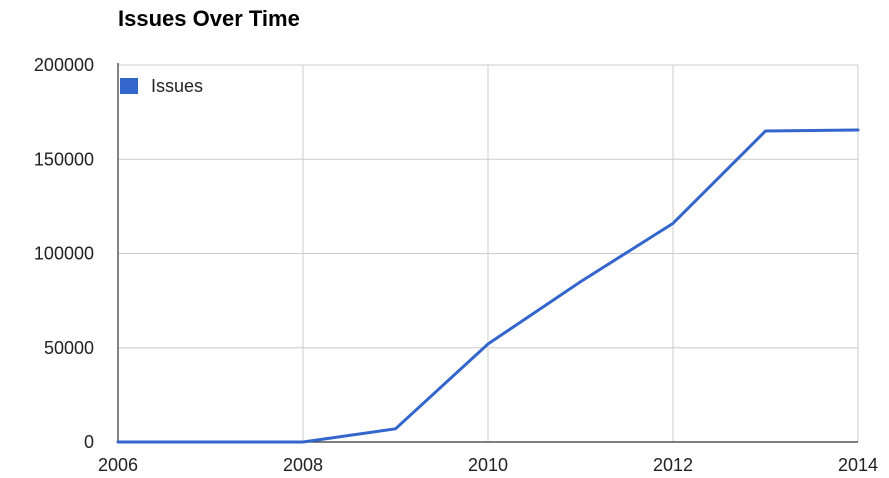  What do you see at coordinates (129, 86) in the screenshot?
I see `legend-swatch-issues` at bounding box center [129, 86].